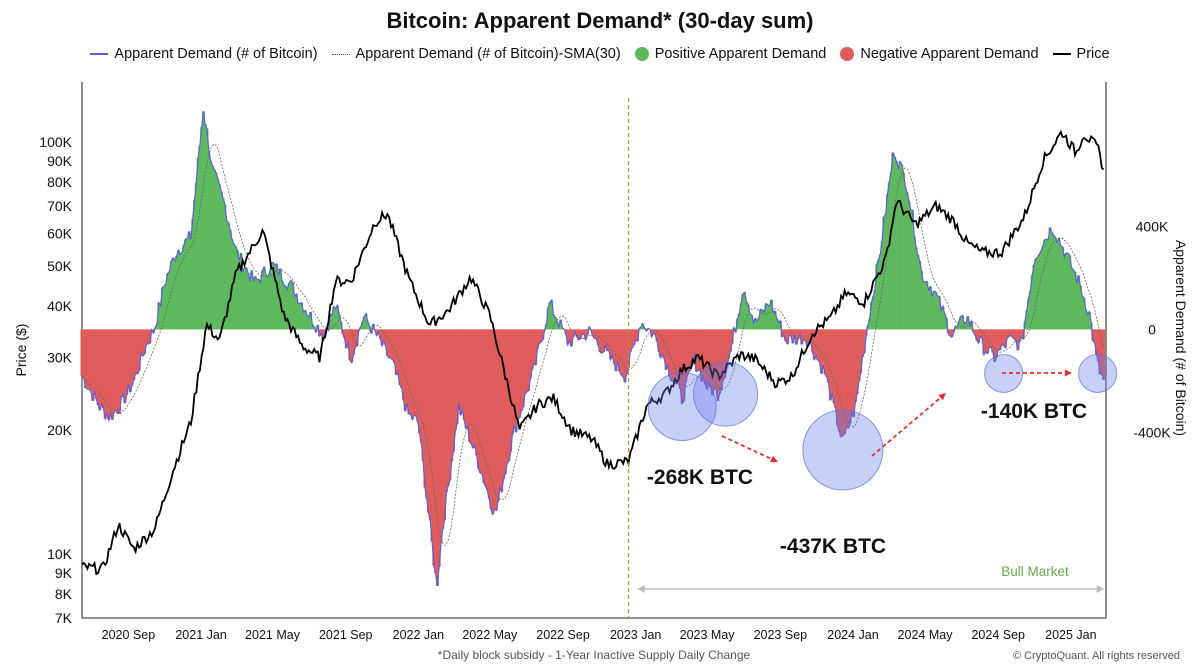 This screenshot has width=1200, height=669. I want to click on left-tick-label: 90K, so click(60, 161).